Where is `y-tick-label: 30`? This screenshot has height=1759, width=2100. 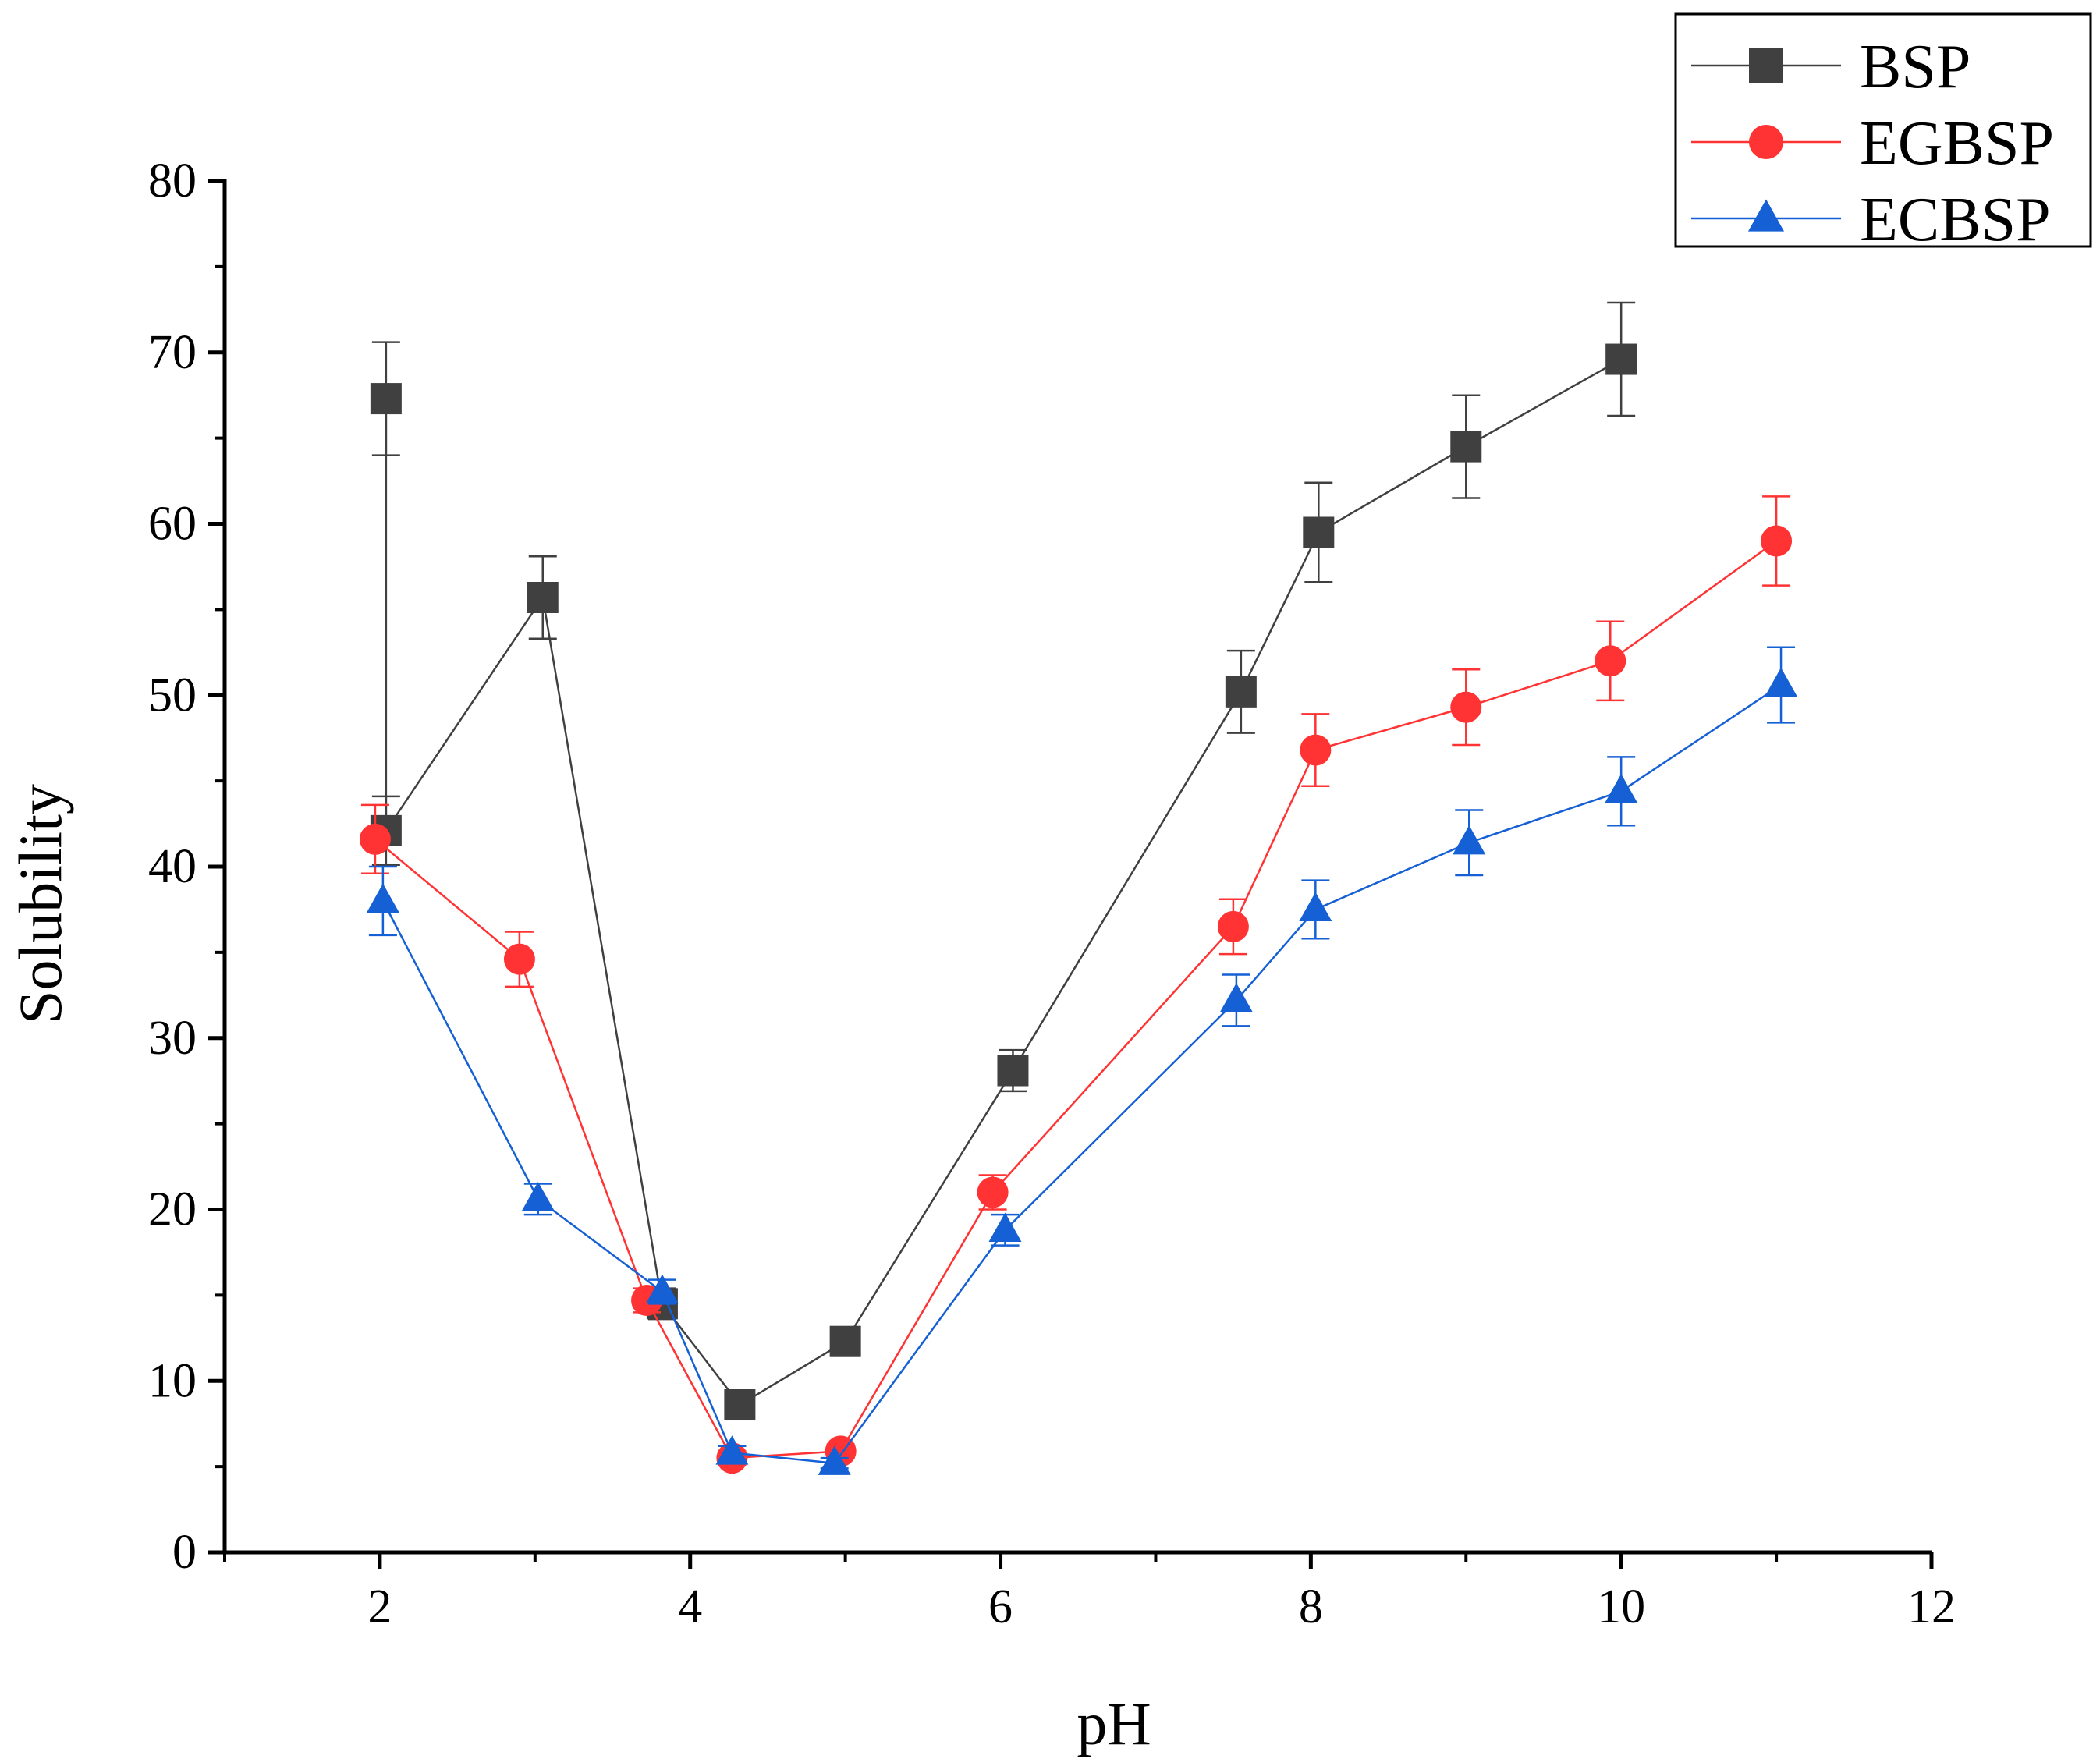 y-tick-label: 30 is located at coordinates (172, 1038).